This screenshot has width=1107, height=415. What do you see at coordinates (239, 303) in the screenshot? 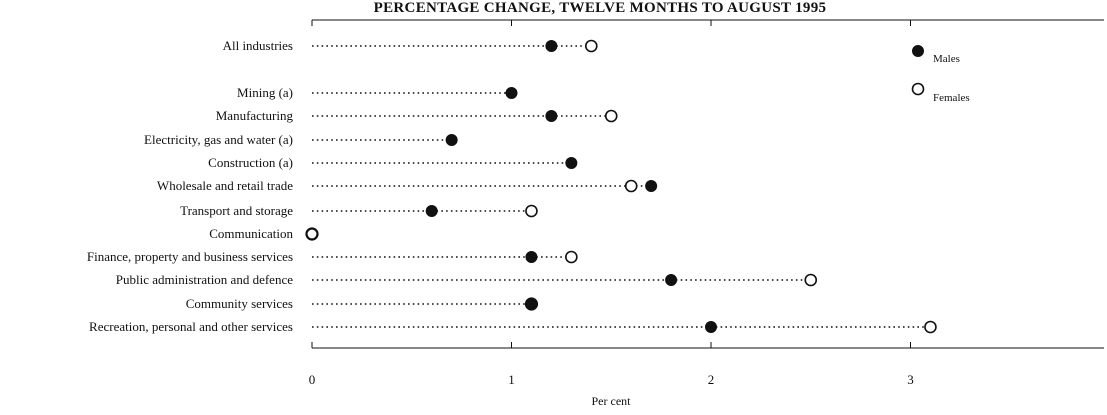
I see `category-label: Community services` at bounding box center [239, 303].